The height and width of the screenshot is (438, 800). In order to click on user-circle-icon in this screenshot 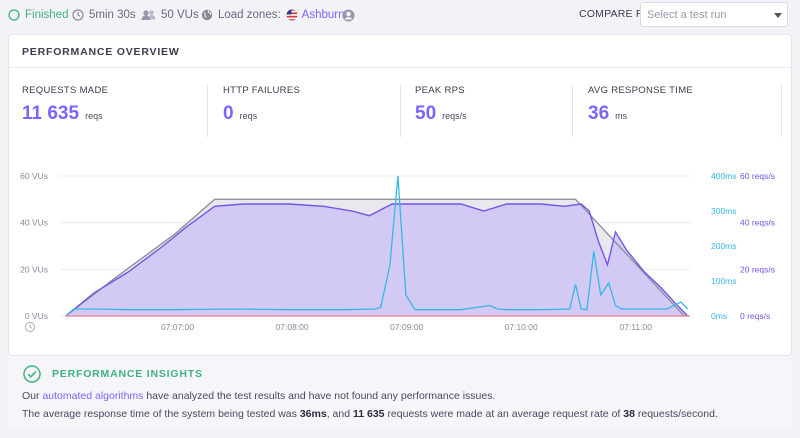, I will do `click(348, 15)`.